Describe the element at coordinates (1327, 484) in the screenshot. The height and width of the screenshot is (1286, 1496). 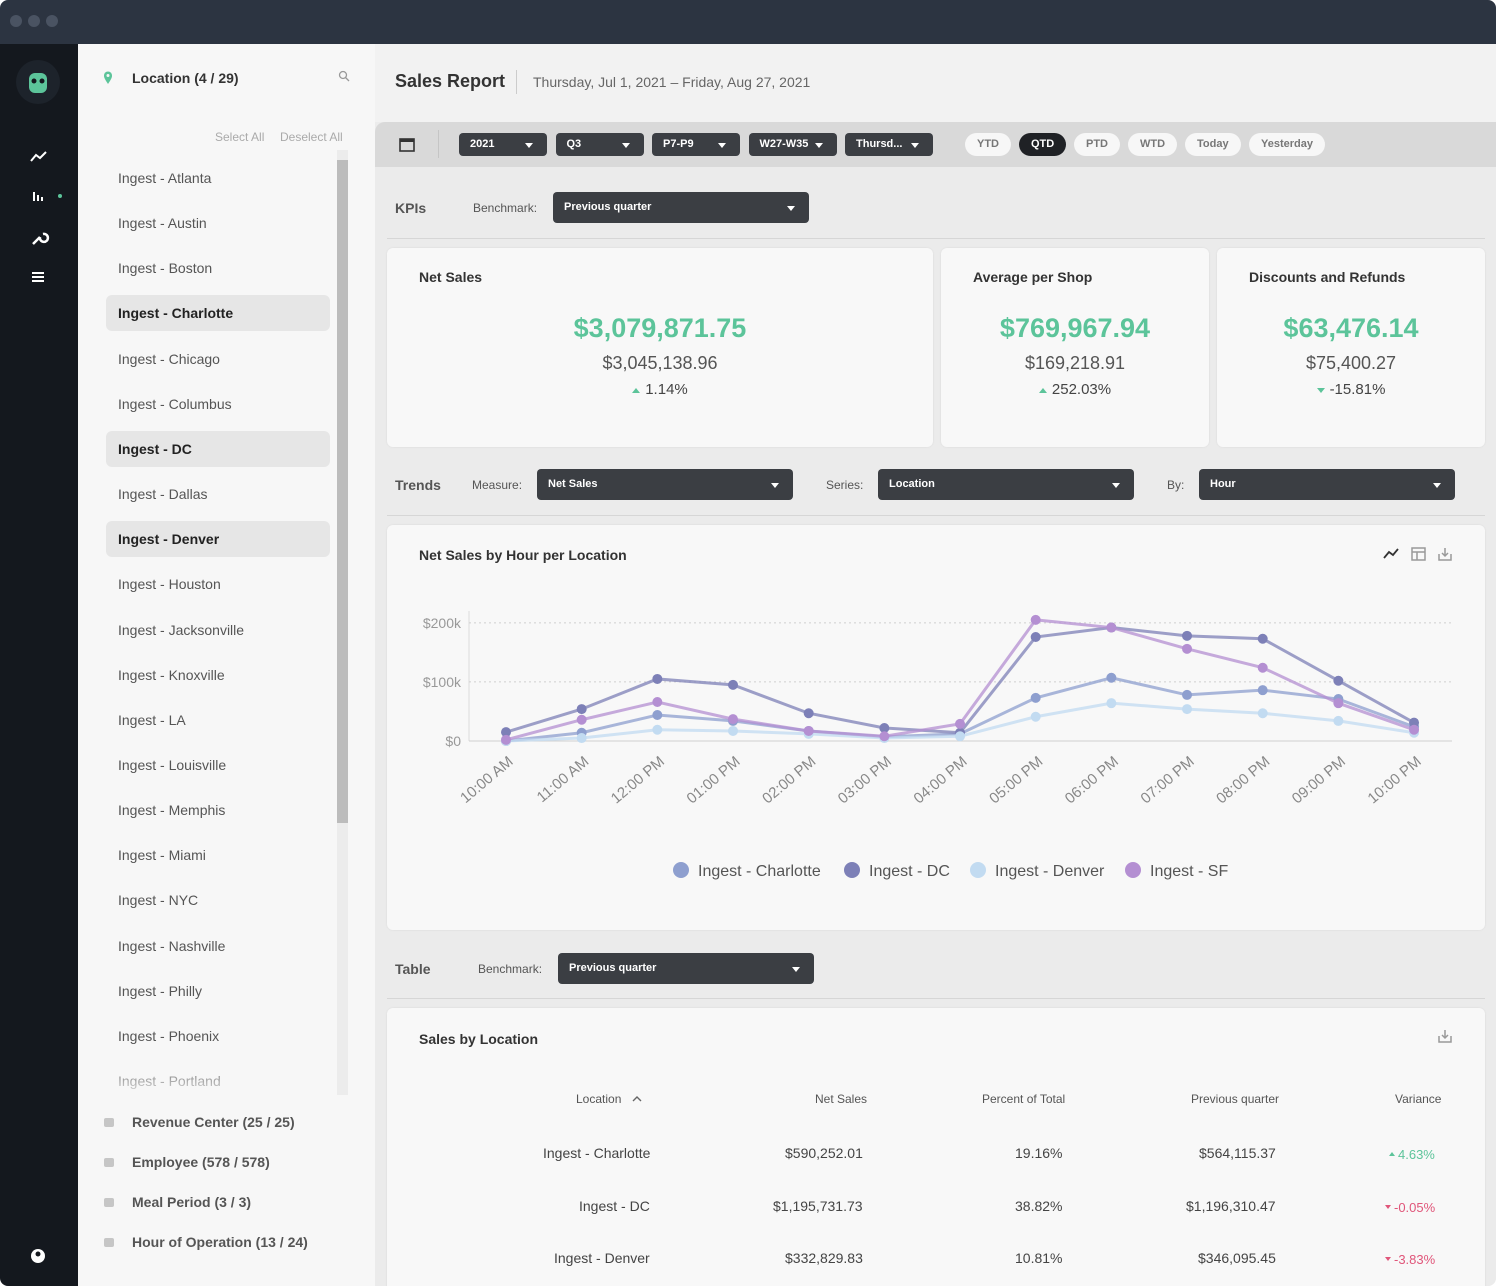
I see `dropdown: Hour` at that location.